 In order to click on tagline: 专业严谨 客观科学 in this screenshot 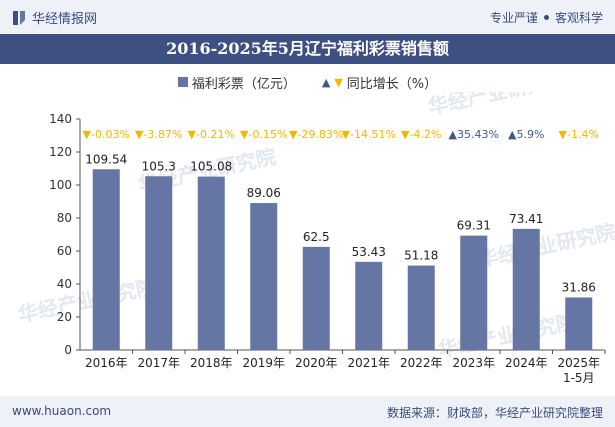, I will do `click(546, 17)`.